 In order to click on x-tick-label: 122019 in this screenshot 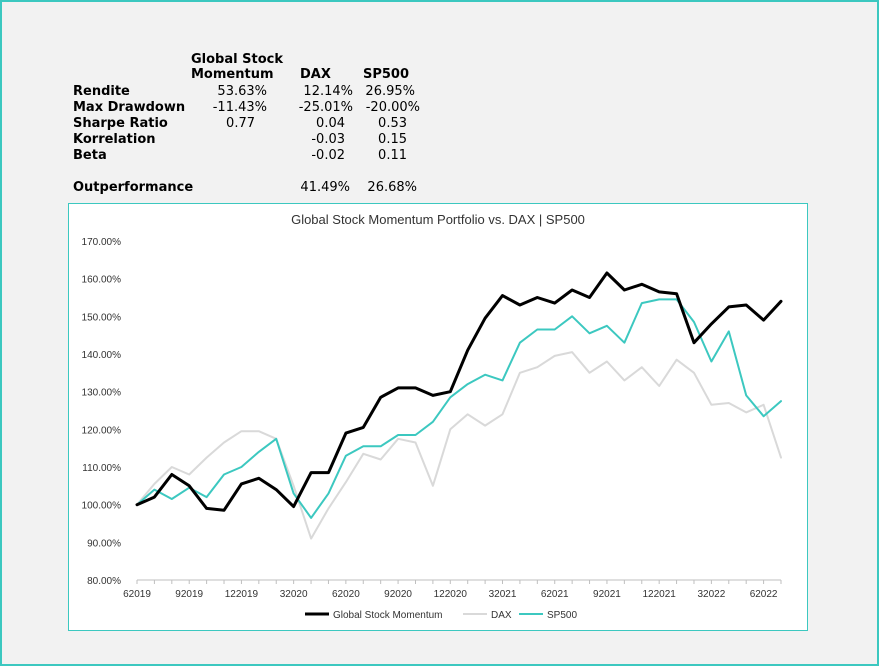, I will do `click(242, 594)`.